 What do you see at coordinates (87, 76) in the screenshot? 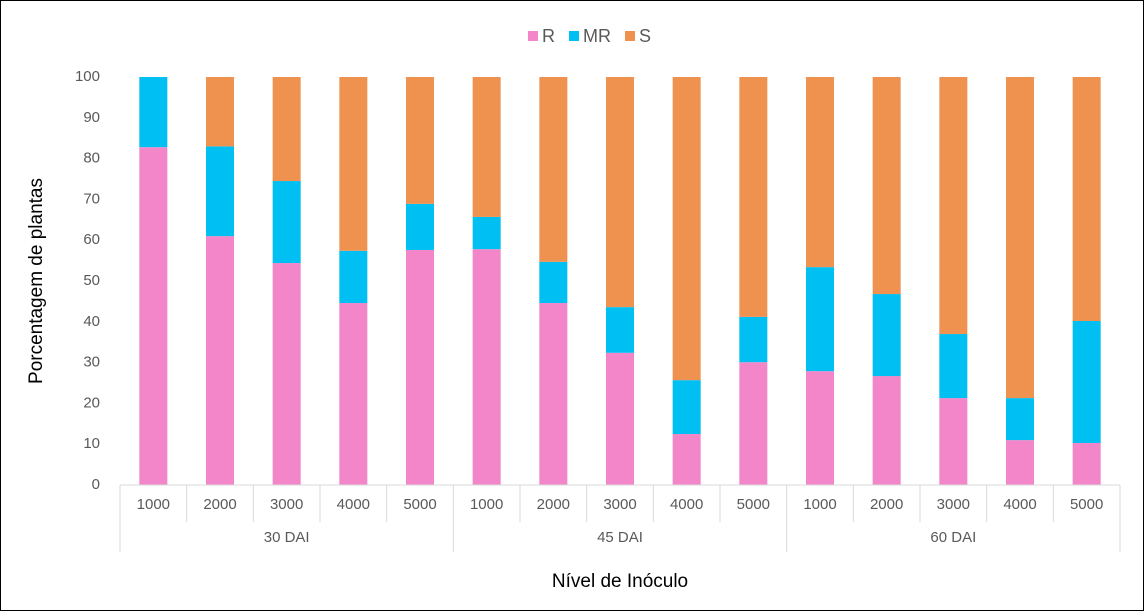
I see `y-tick-label: 100` at bounding box center [87, 76].